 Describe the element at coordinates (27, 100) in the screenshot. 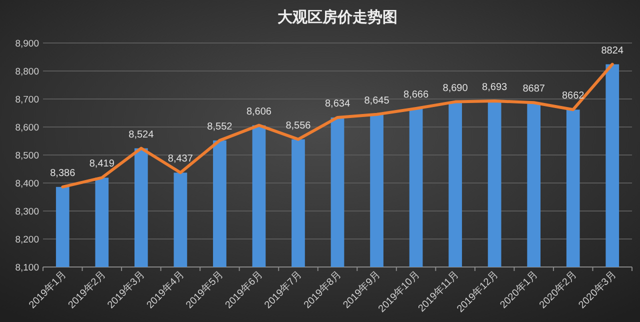

I see `y-tick-label: 8,700` at that location.